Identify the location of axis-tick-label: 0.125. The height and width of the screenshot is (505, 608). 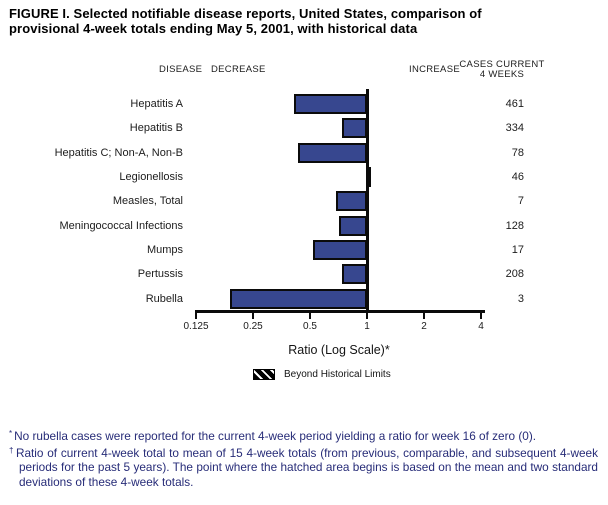
(196, 326).